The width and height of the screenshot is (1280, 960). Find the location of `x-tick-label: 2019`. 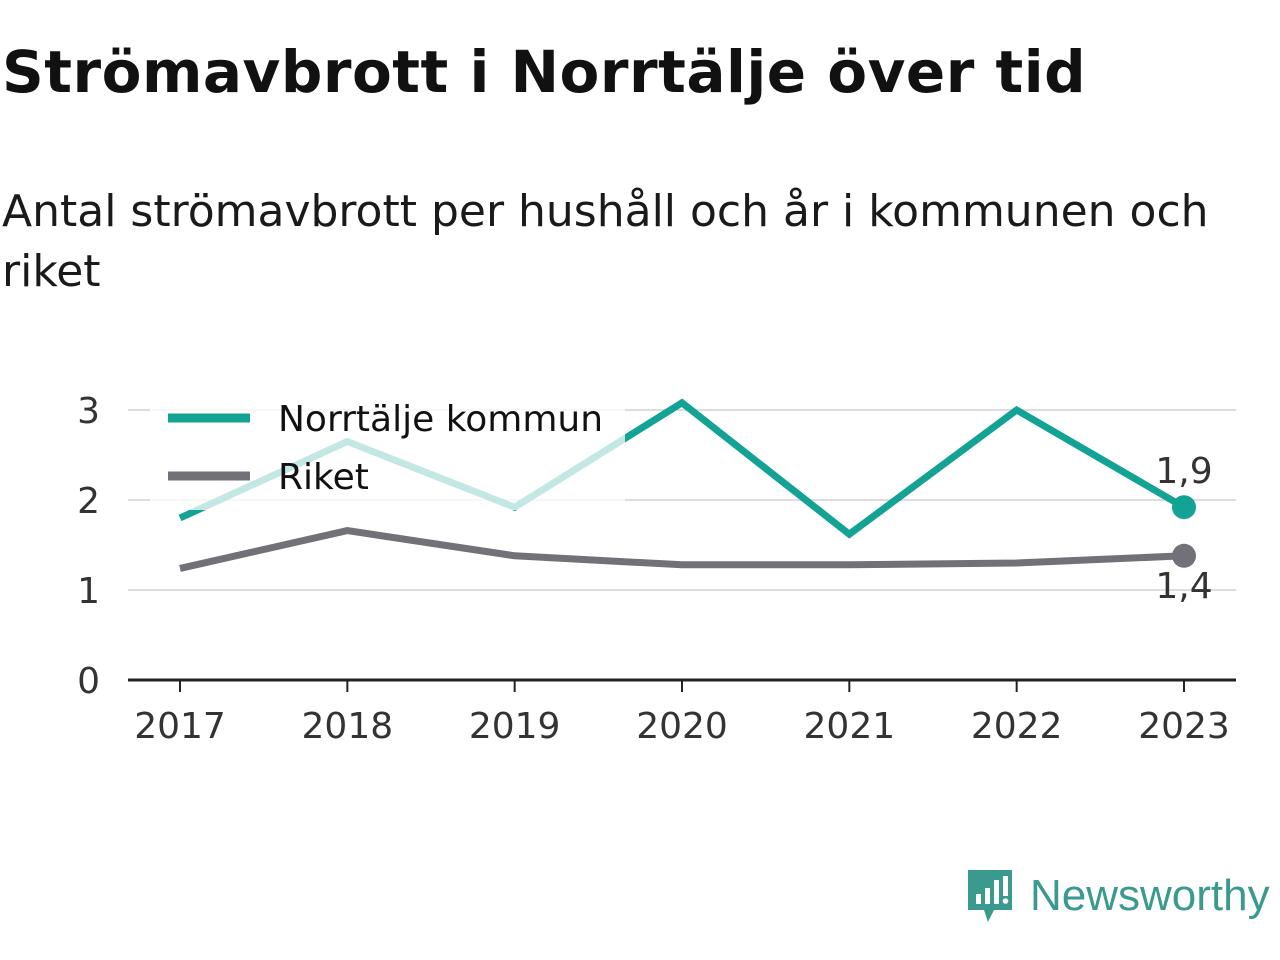

x-tick-label: 2019 is located at coordinates (515, 726).